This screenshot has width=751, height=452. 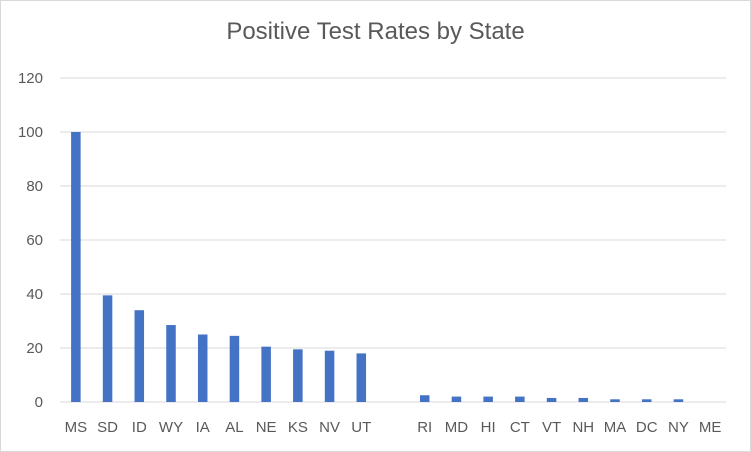 I want to click on x-tick-label: DC, so click(x=647, y=427).